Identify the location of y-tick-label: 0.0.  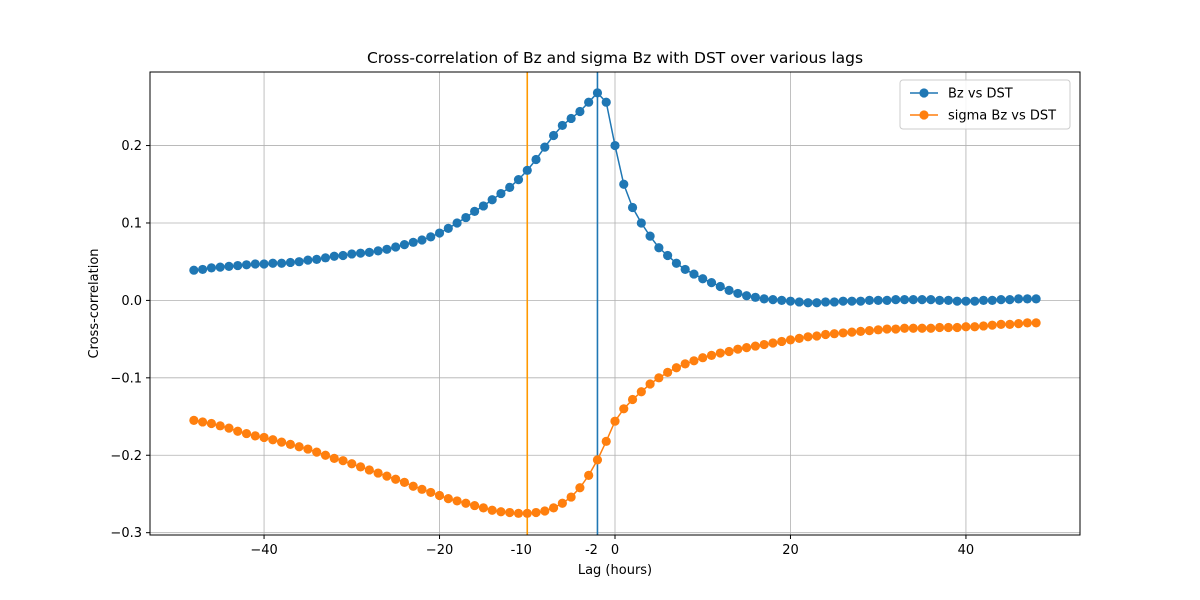
(131, 301).